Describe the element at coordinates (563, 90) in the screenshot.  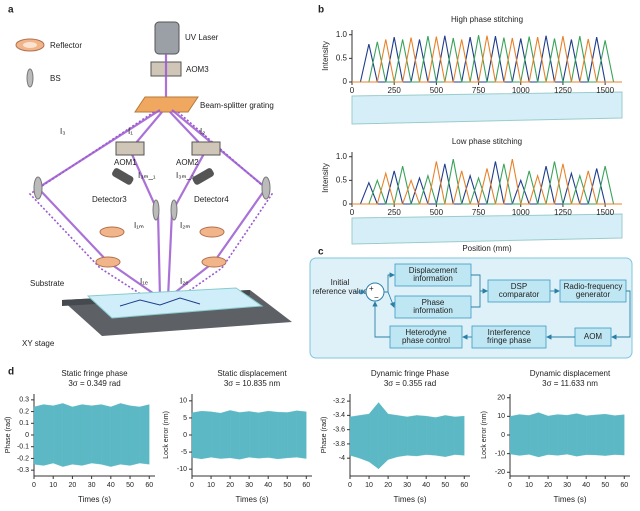
I see `x-tick-label: 1250` at that location.